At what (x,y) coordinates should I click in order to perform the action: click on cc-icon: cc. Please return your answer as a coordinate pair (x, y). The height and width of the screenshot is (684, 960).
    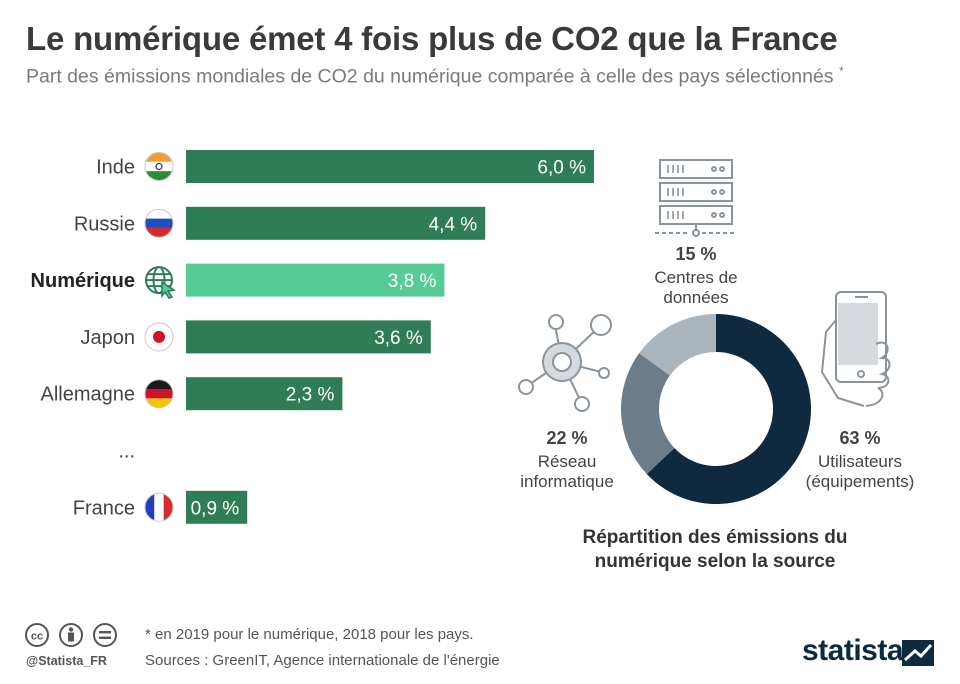
    Looking at the image, I should click on (37, 635).